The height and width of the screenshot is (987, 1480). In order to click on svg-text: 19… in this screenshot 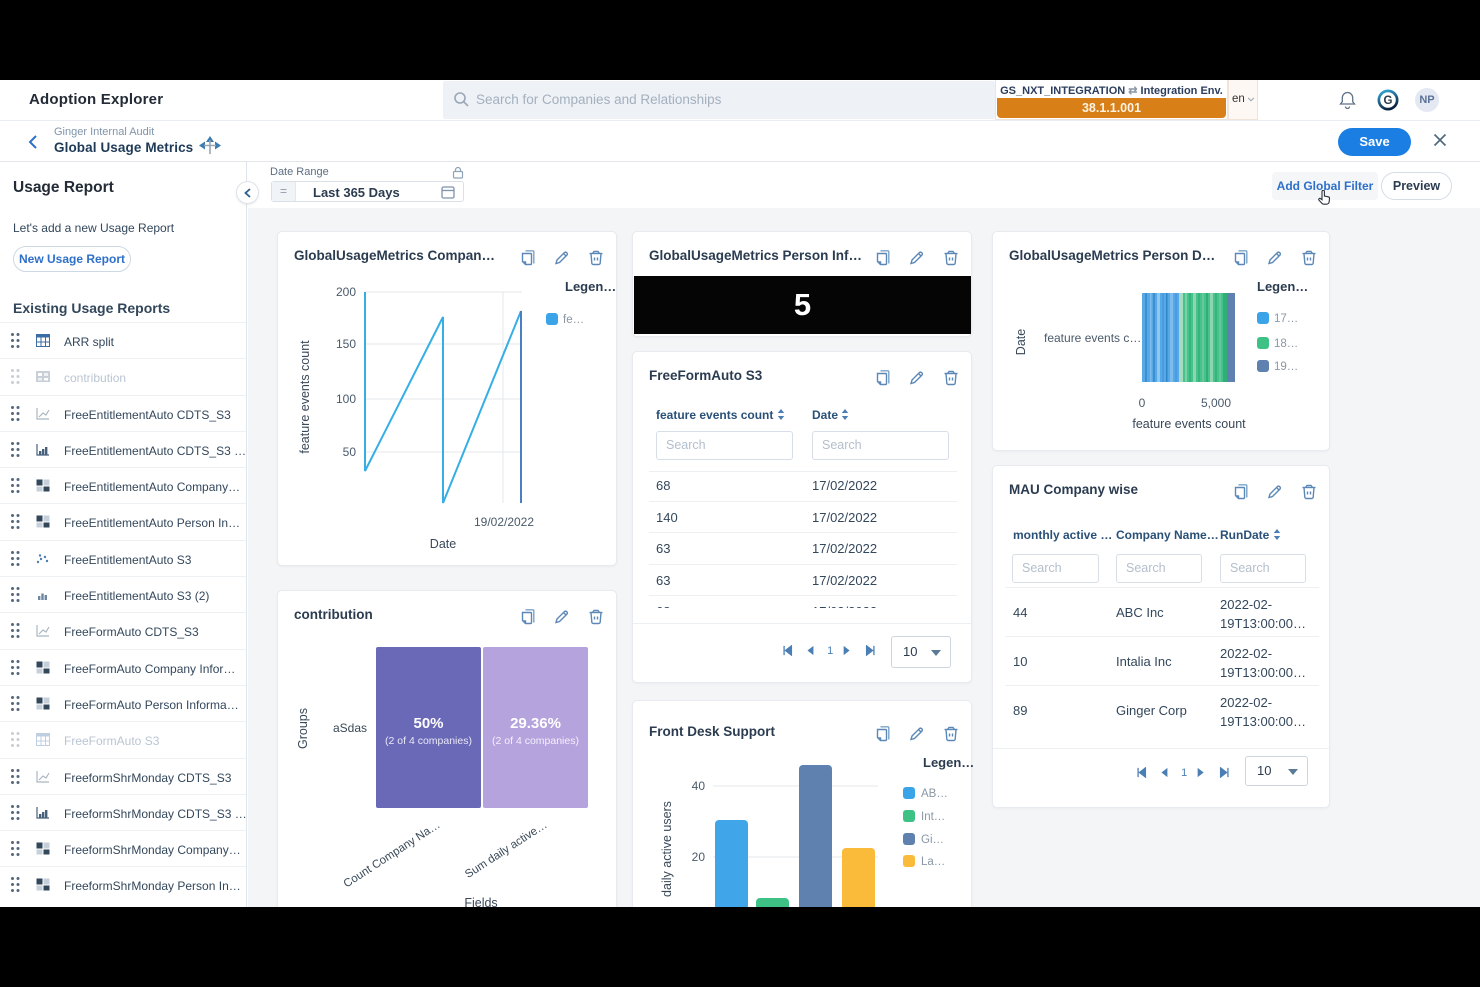, I will do `click(1286, 367)`.